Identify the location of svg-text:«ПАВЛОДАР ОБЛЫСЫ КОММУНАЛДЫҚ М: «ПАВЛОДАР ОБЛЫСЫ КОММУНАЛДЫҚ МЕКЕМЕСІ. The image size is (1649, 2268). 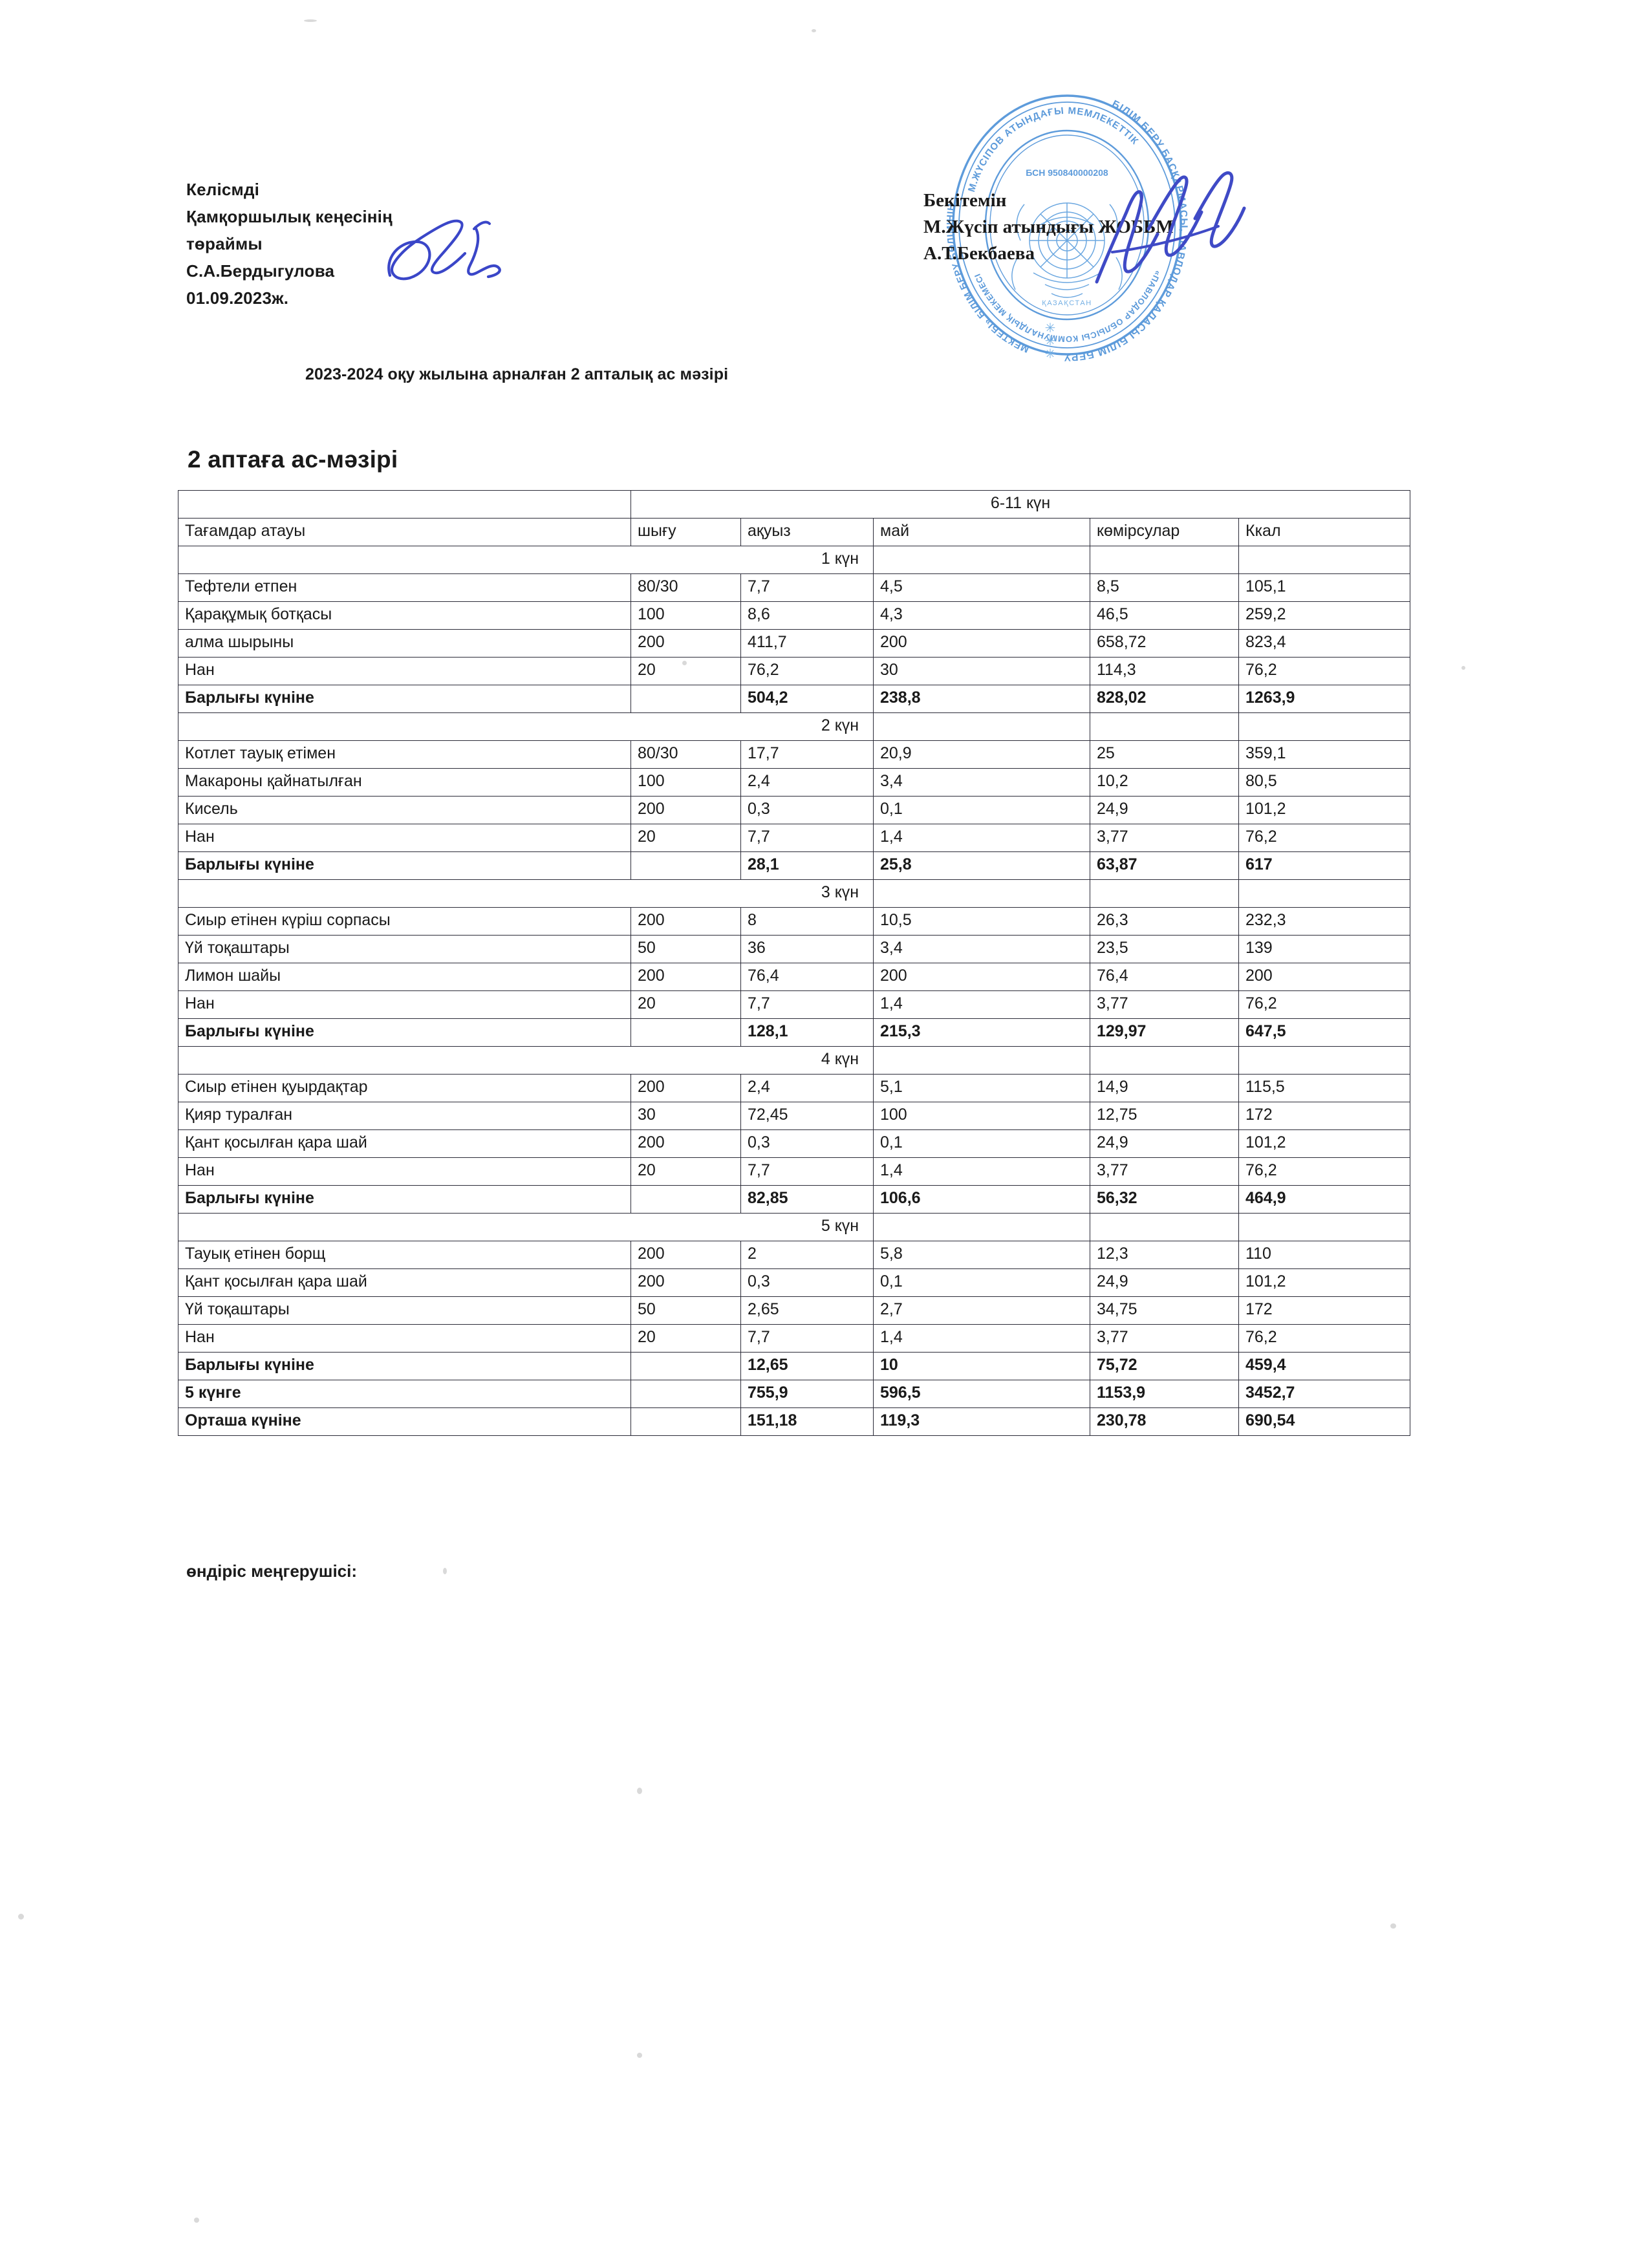
(1067, 306).